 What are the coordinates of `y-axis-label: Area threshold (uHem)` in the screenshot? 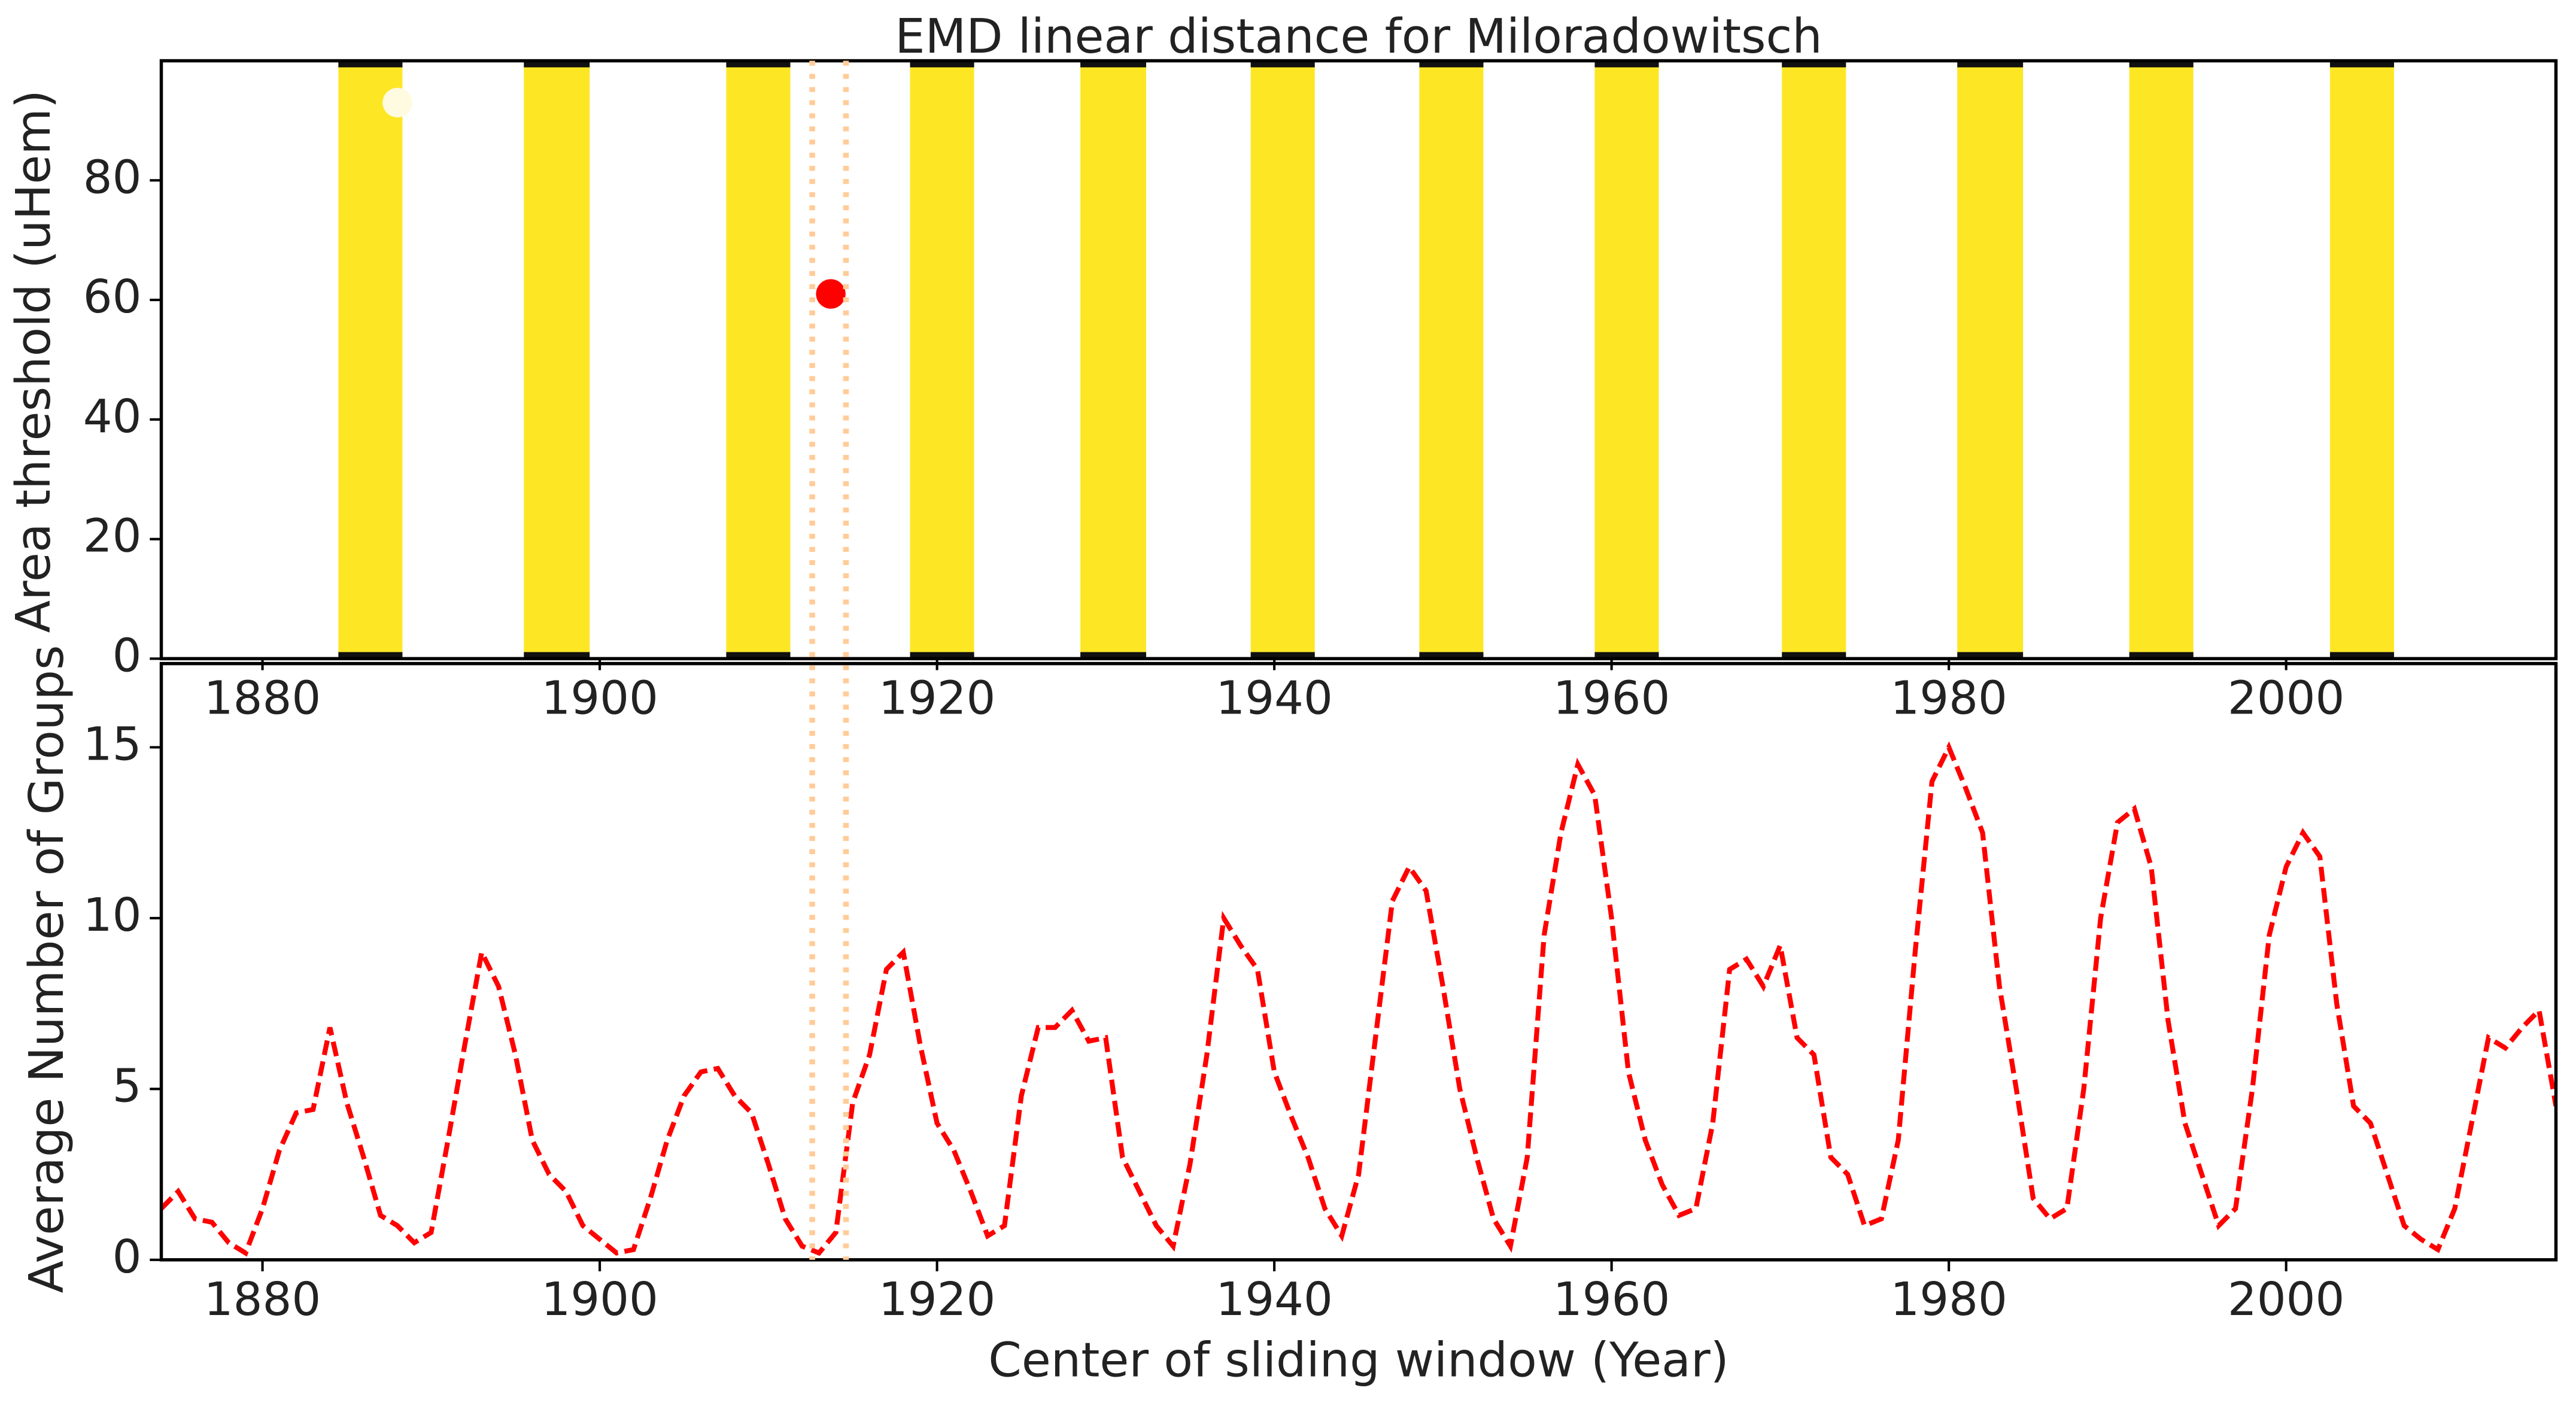 It's located at (33, 362).